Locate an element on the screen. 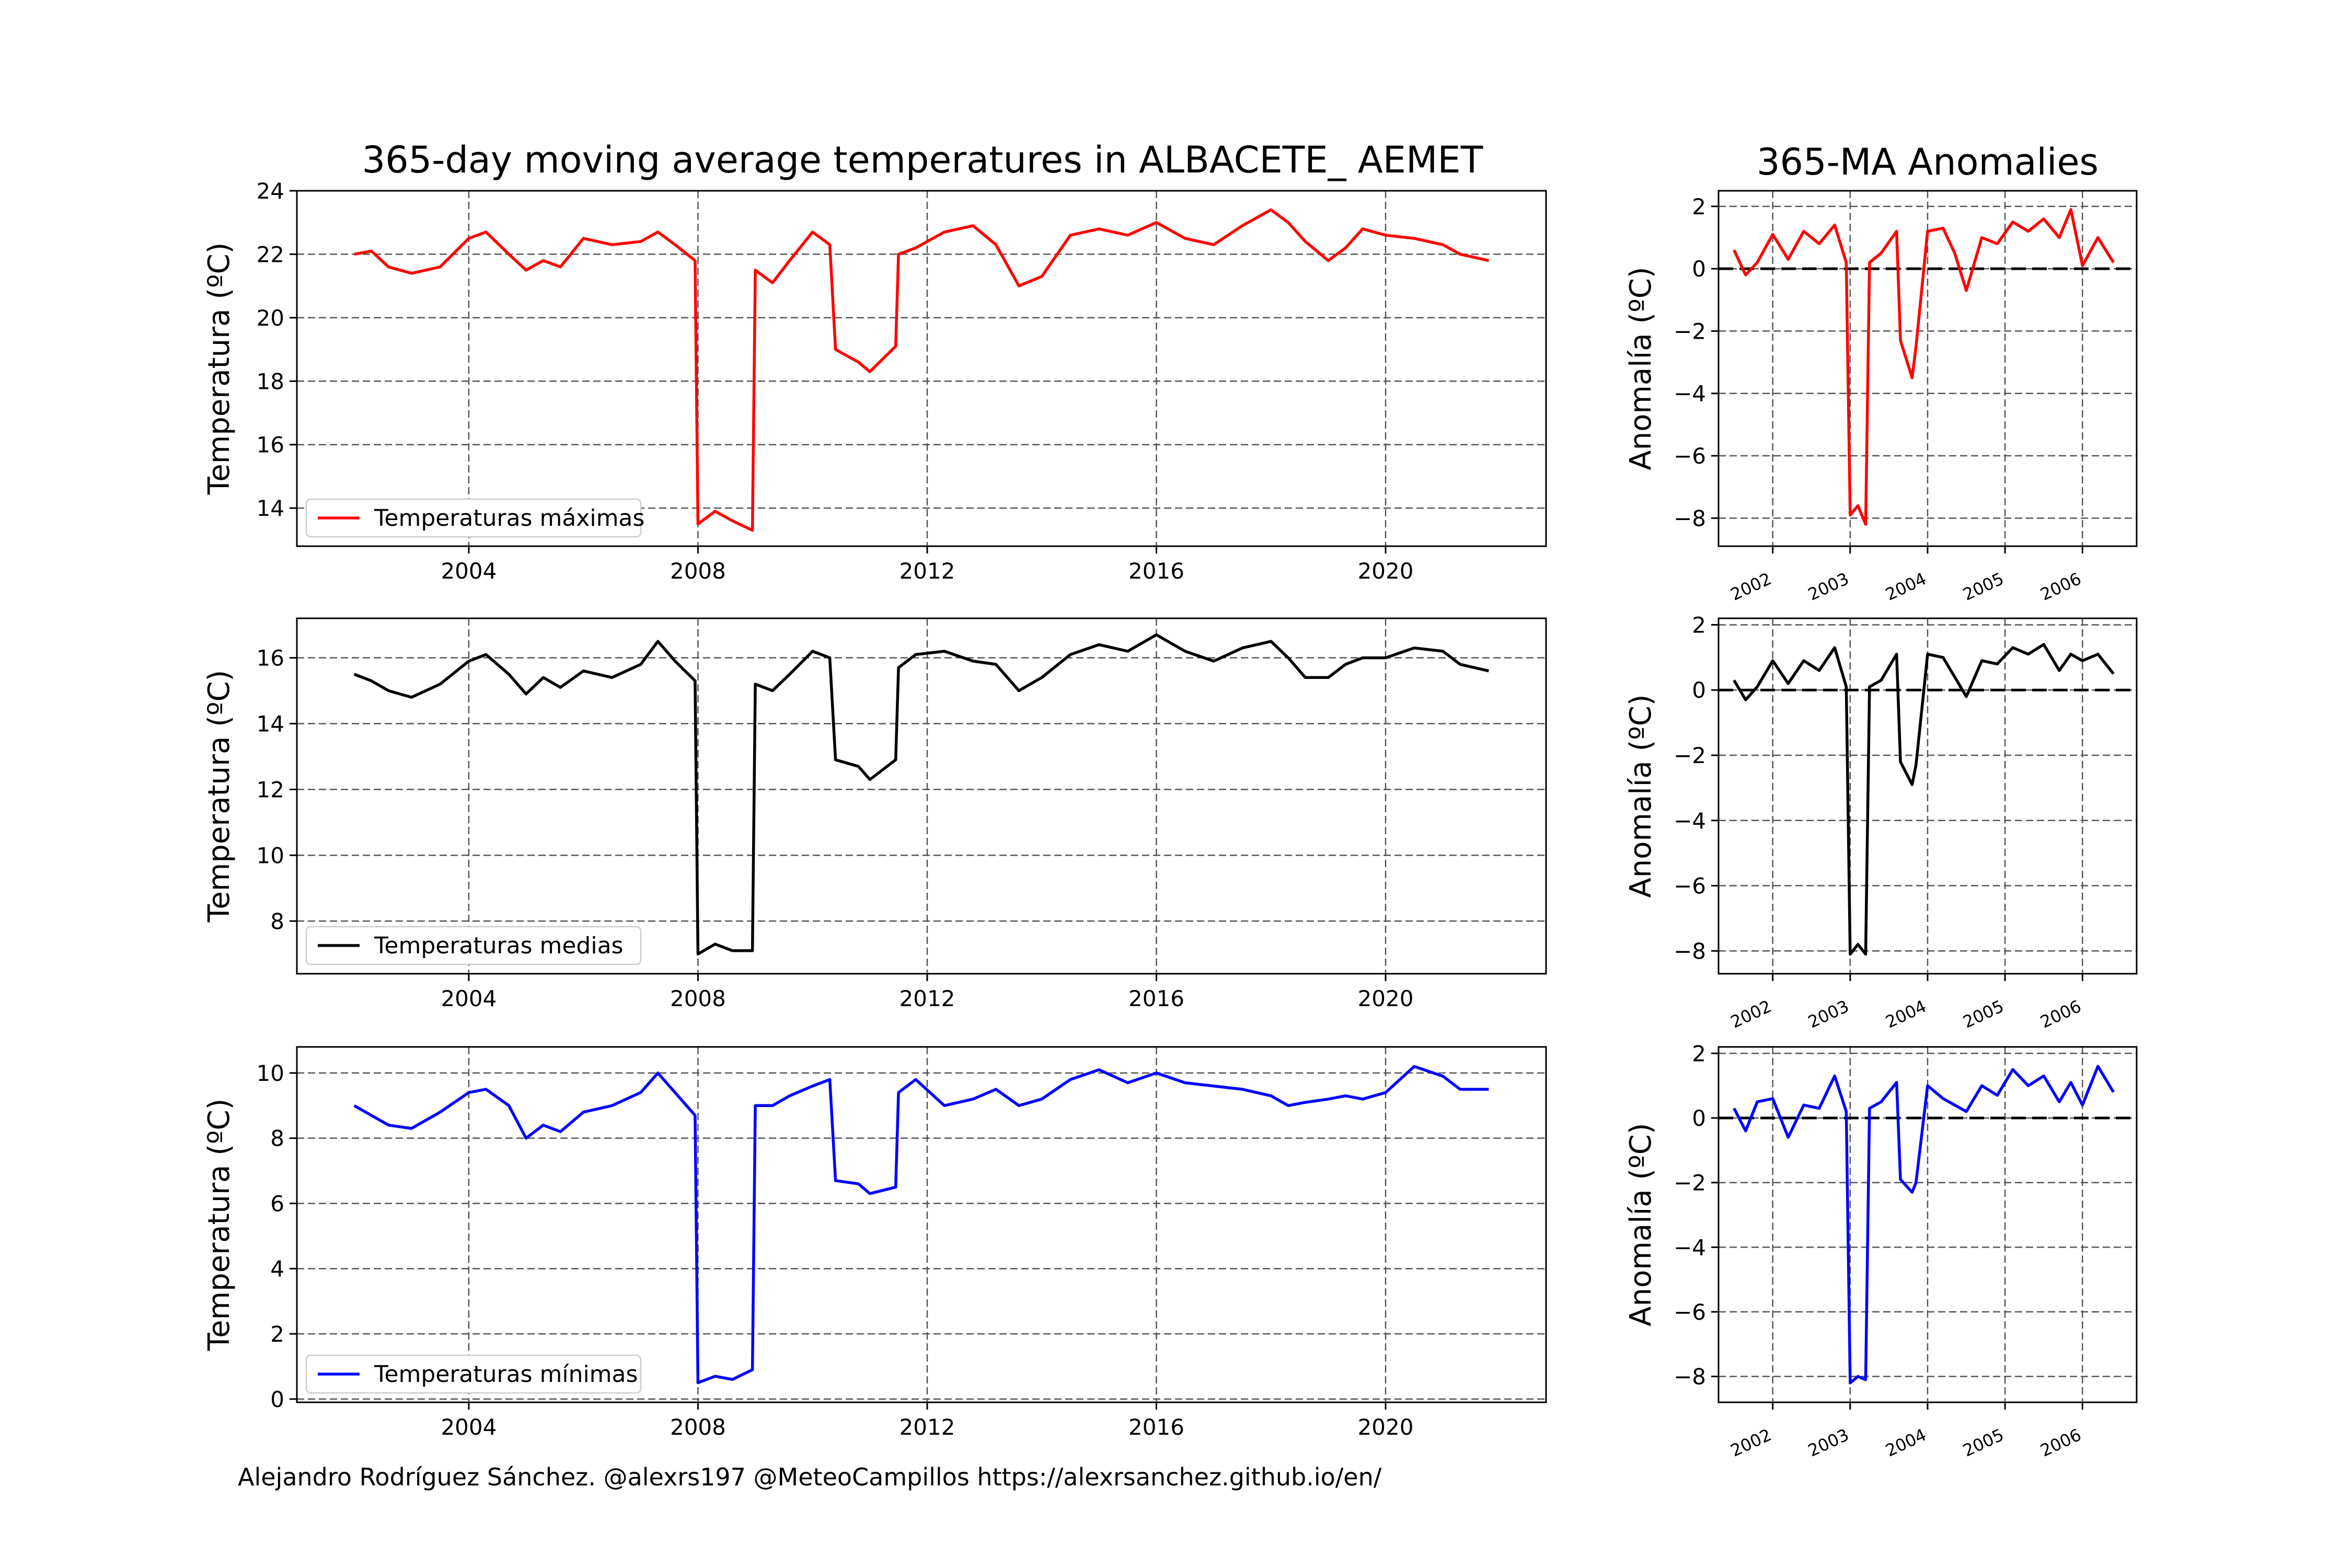  legend: Temperaturas medias is located at coordinates (473, 945).